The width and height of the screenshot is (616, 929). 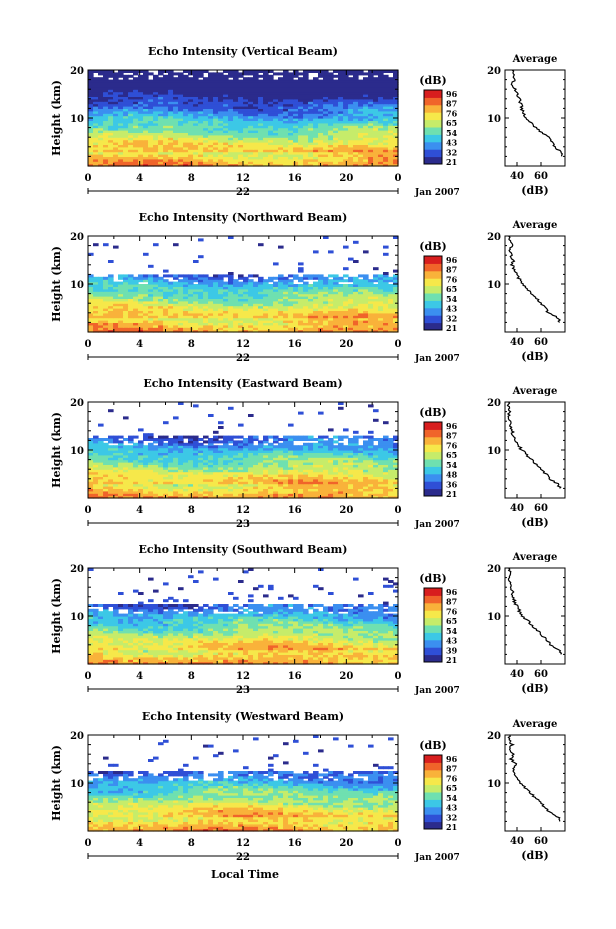 I want to click on colorbar-tick-label: 96, so click(x=452, y=260).